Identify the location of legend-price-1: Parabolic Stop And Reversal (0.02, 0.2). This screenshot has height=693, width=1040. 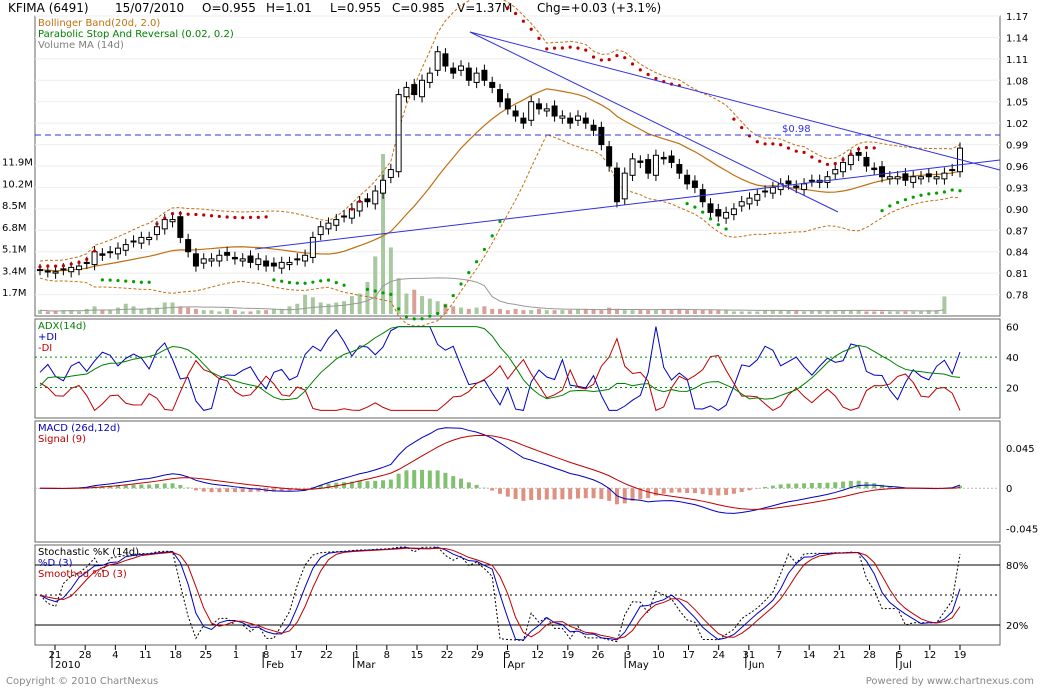
(136, 34).